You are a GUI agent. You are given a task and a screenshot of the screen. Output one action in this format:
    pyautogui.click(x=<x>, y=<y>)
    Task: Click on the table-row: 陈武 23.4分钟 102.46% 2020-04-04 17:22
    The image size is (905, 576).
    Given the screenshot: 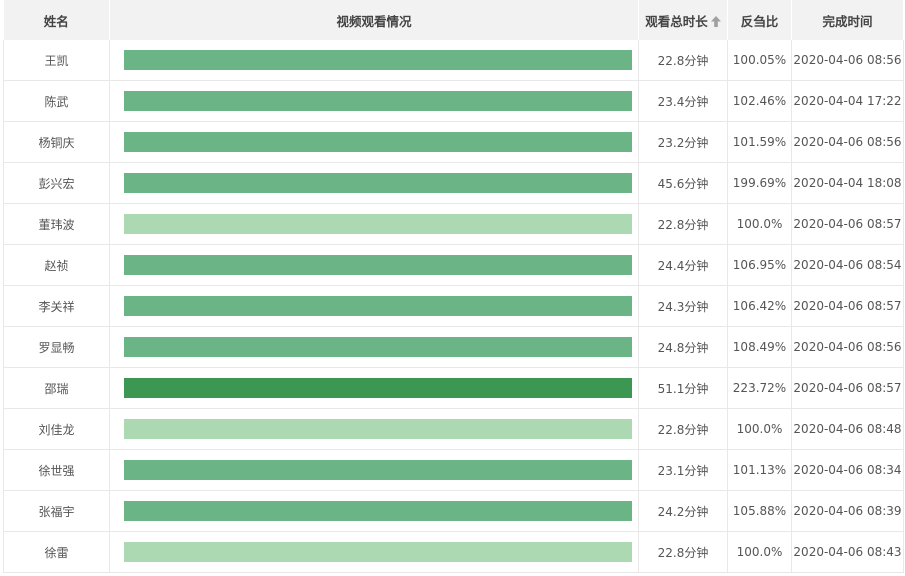 What is the action you would take?
    pyautogui.click(x=453, y=101)
    